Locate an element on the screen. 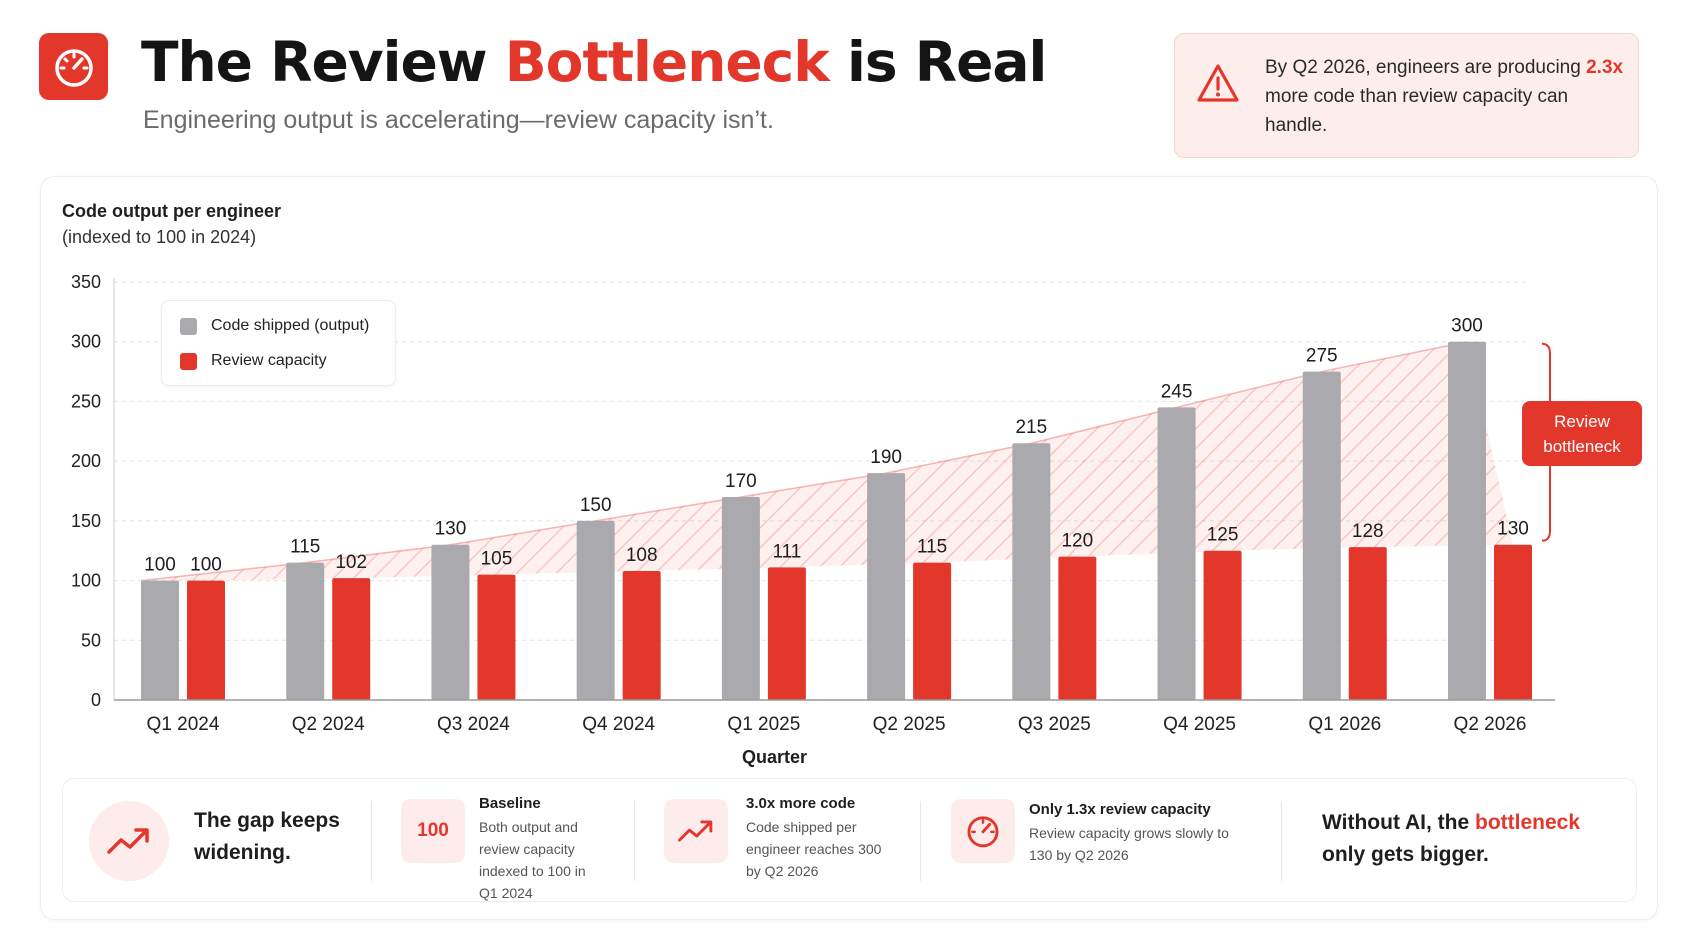  x-tick-label: Q2 2025 is located at coordinates (909, 724).